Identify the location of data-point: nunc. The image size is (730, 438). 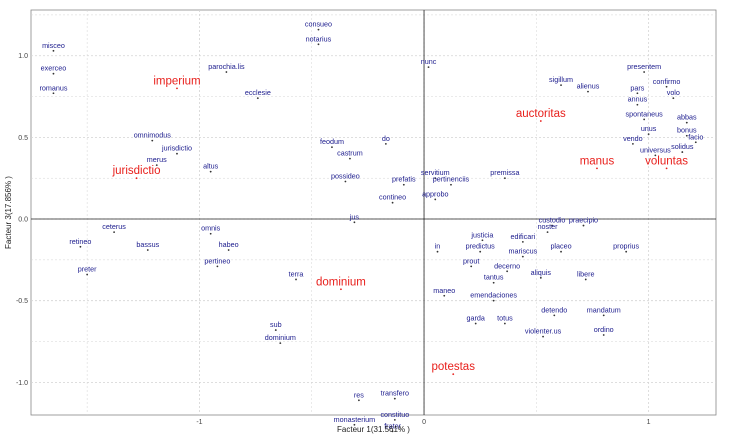
(429, 63).